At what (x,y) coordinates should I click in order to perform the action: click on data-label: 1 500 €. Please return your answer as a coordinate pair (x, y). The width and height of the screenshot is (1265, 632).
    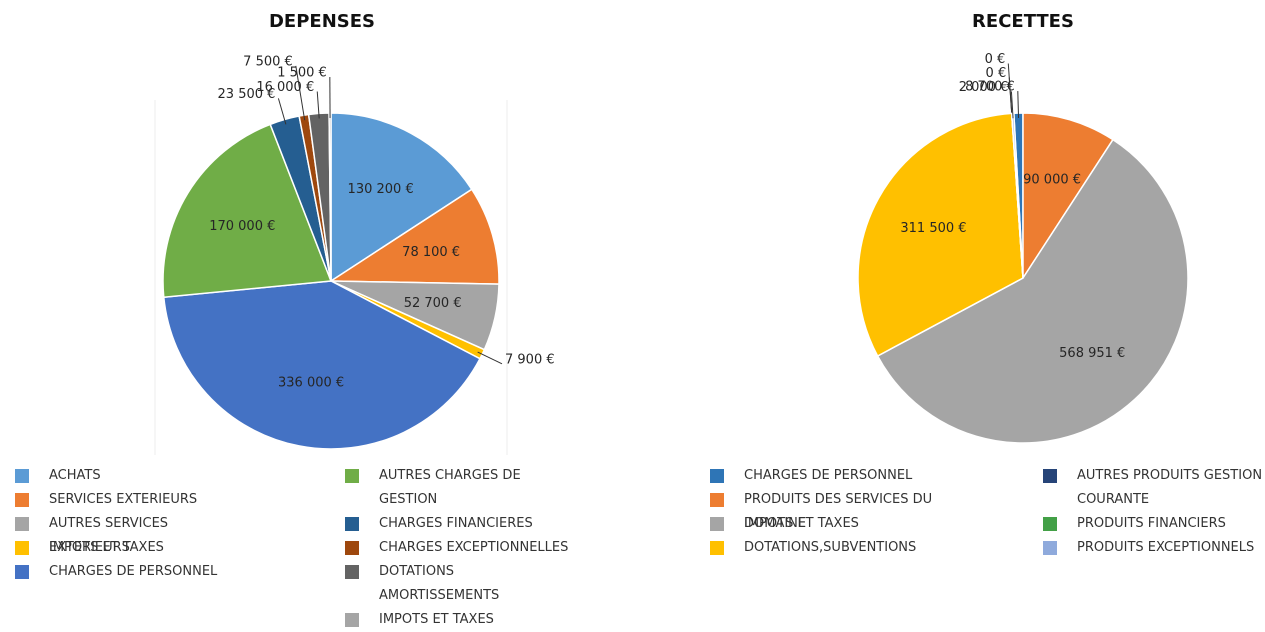
    Looking at the image, I should click on (302, 73).